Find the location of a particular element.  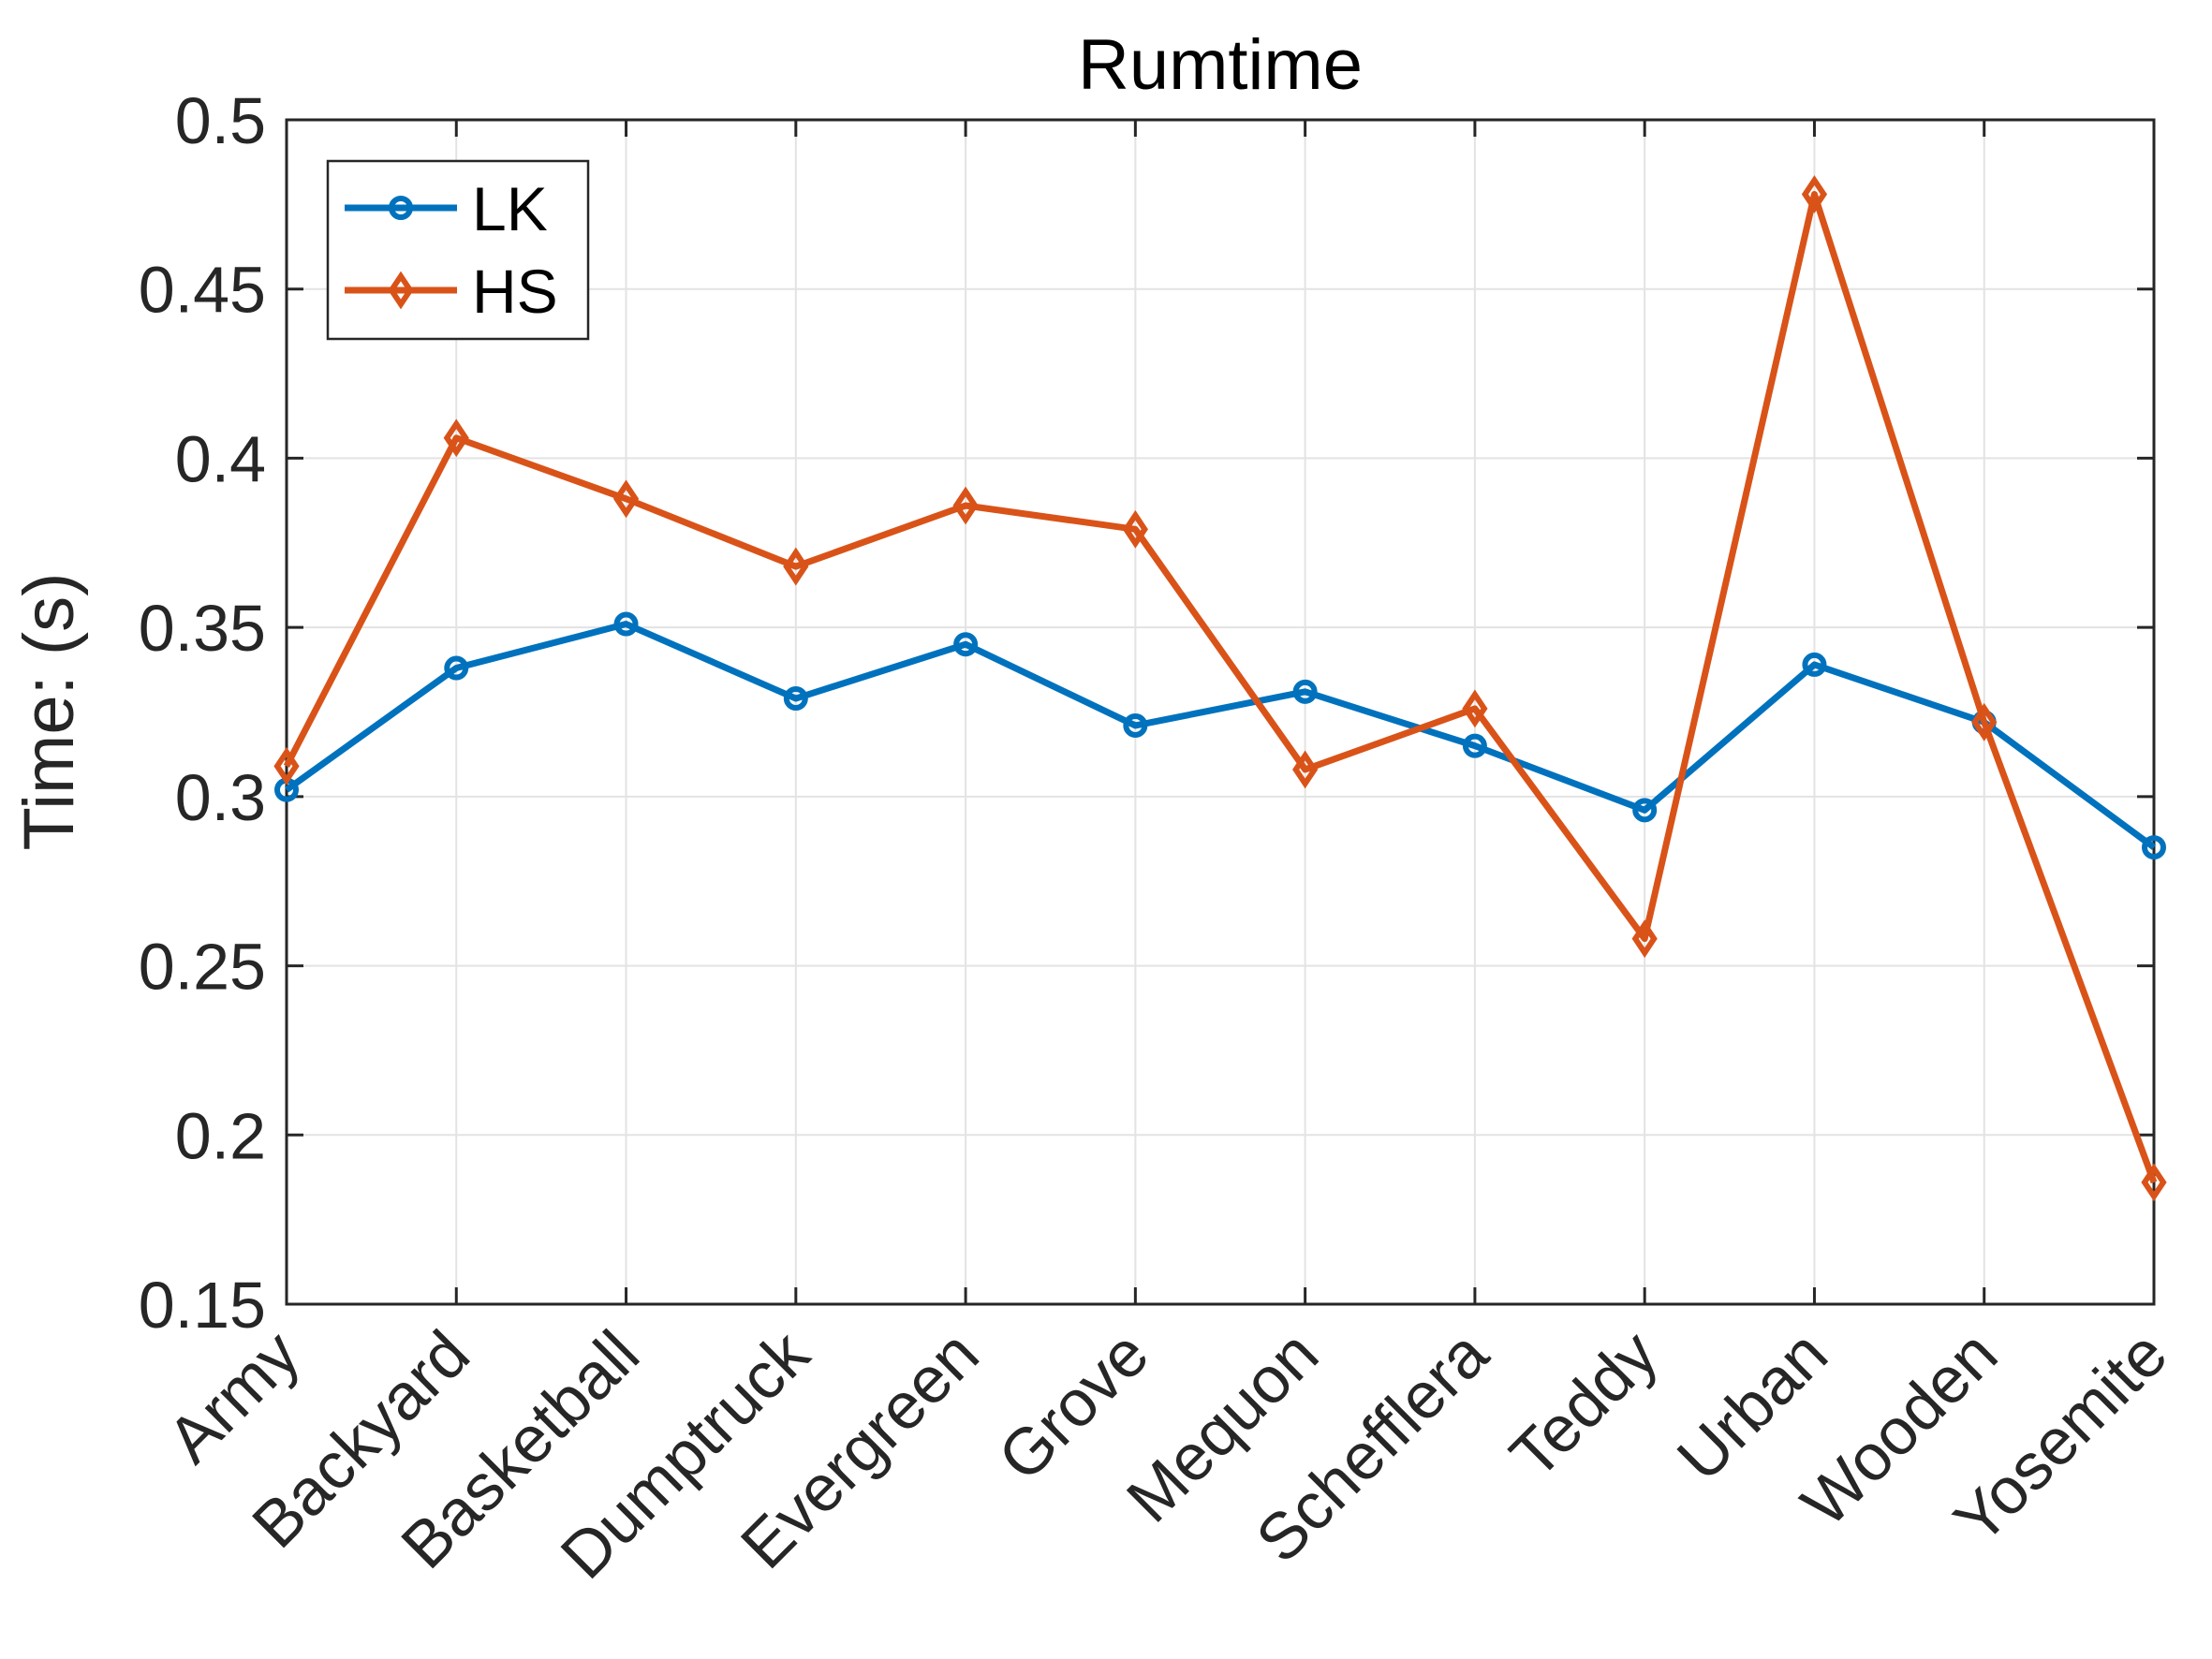

legend-box is located at coordinates (458, 250).